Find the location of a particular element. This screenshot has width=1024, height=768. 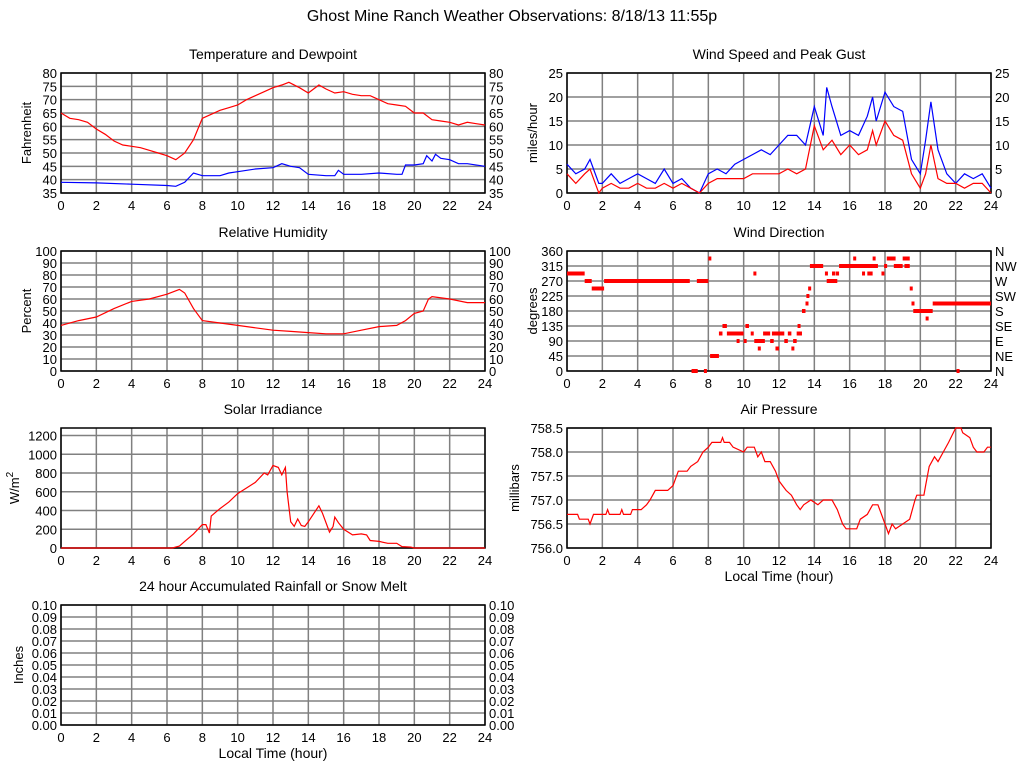

x-axis-label: Local Time (hour) is located at coordinates (273, 753).